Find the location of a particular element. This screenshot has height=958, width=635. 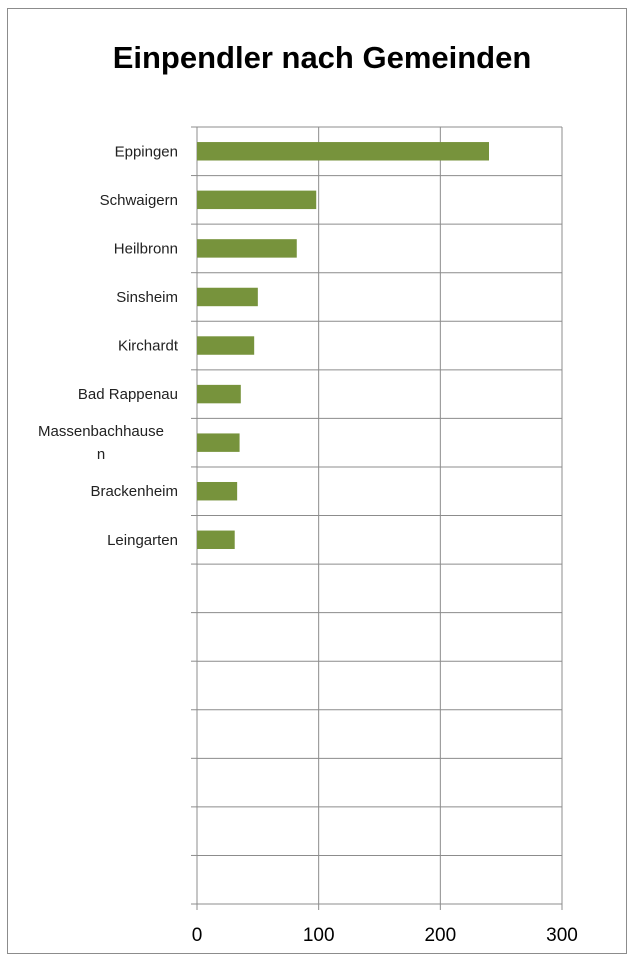

chart-title: Einpendler nach Gemeinden is located at coordinates (322, 57).